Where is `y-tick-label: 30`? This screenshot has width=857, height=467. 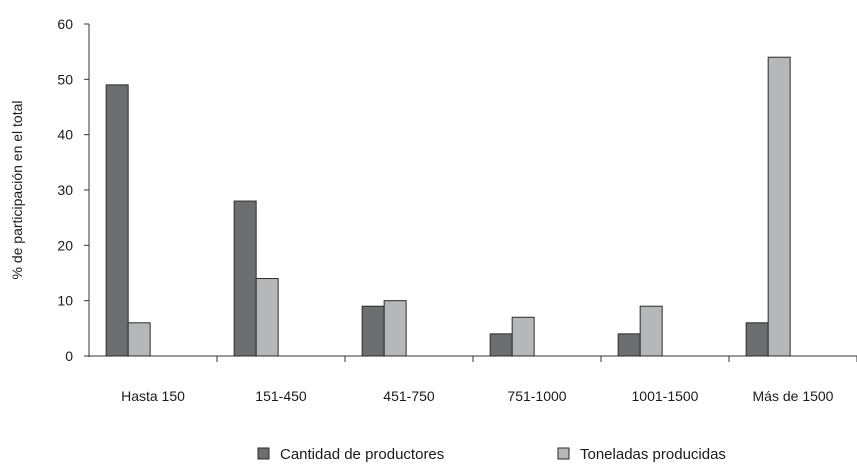 y-tick-label: 30 is located at coordinates (65, 190).